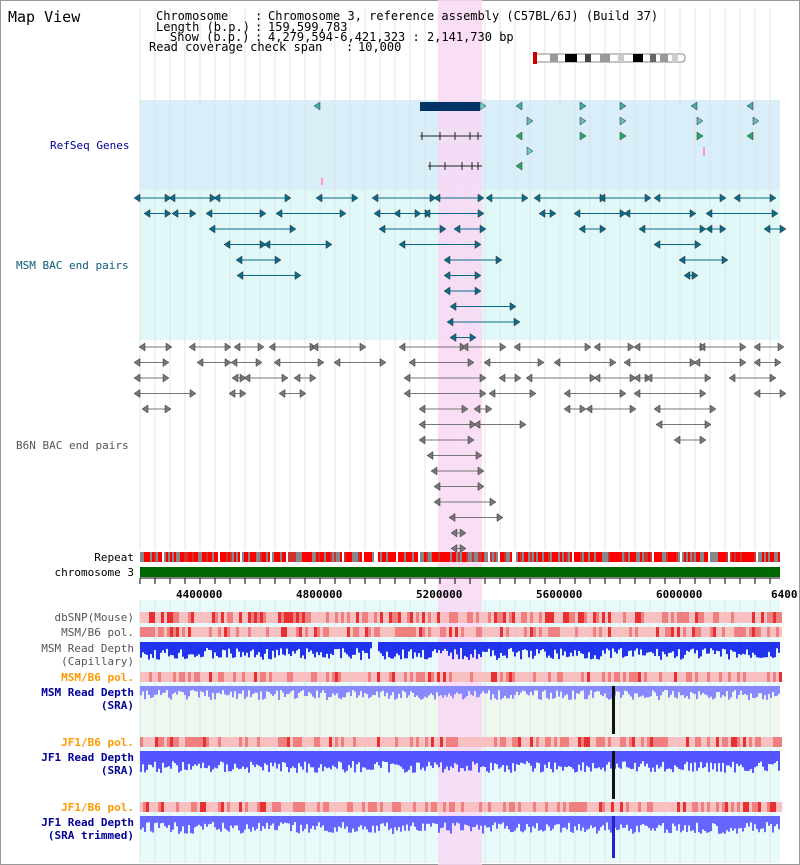  Describe the element at coordinates (784, 594) in the screenshot. I see `axis-tick-label: 6400` at that location.